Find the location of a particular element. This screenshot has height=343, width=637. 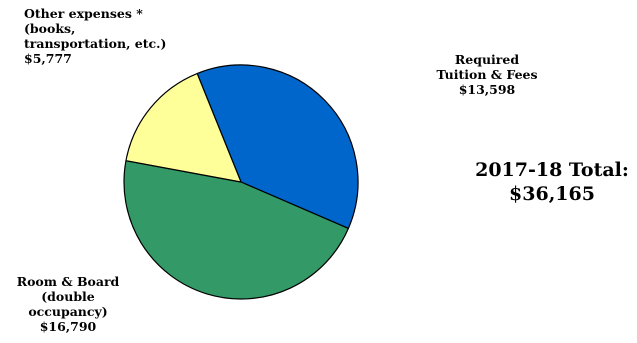

slice-label-value: $16,790 is located at coordinates (68, 326).